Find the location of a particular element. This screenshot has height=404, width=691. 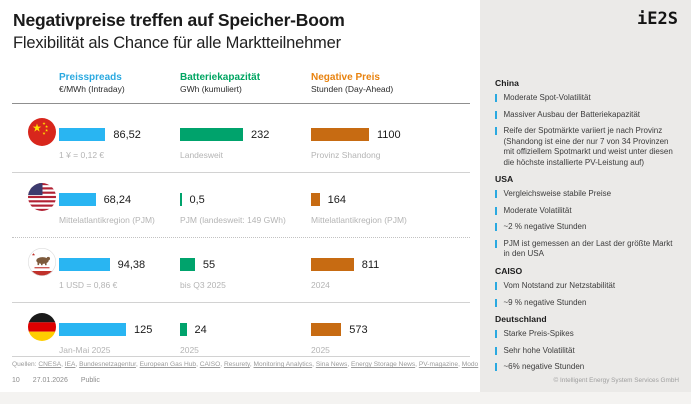

sidebar-bullet: Sehr hohe Volatilität is located at coordinates (587, 351).